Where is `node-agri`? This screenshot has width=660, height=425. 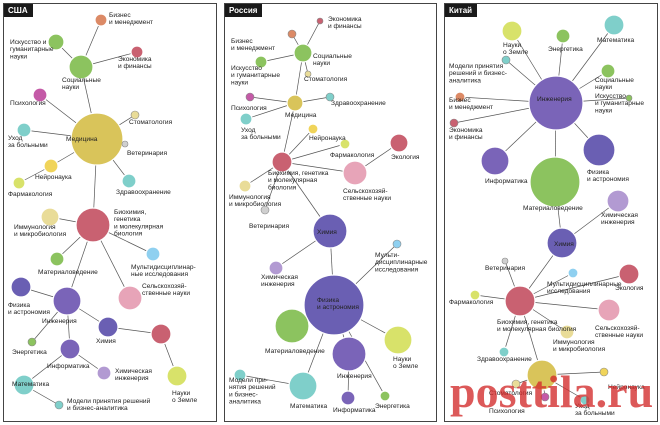
node-agri is located at coordinates (355, 173).